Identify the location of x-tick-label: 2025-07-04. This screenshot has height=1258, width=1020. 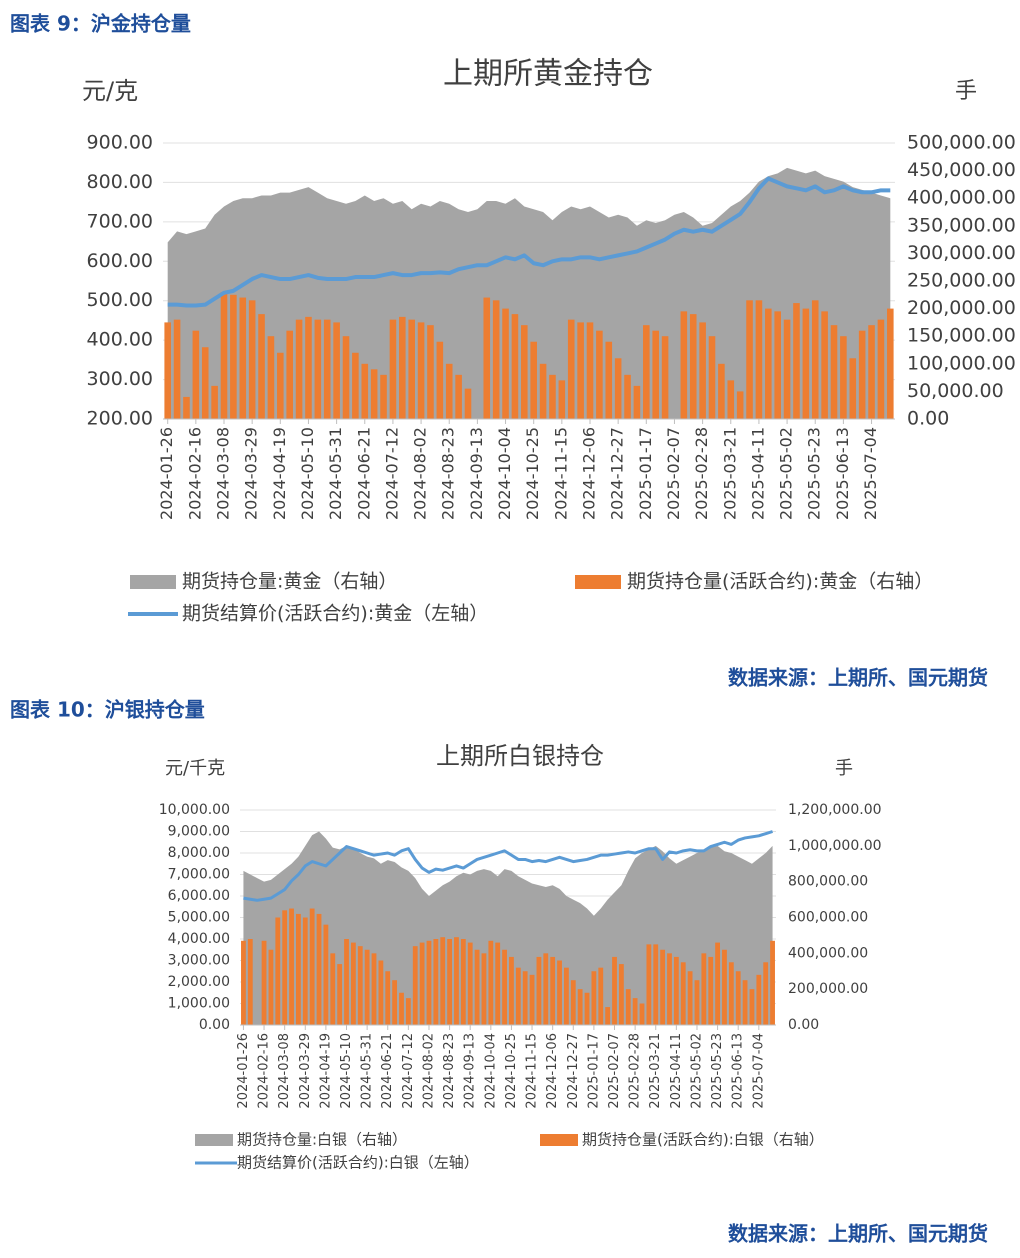
(758, 1071).